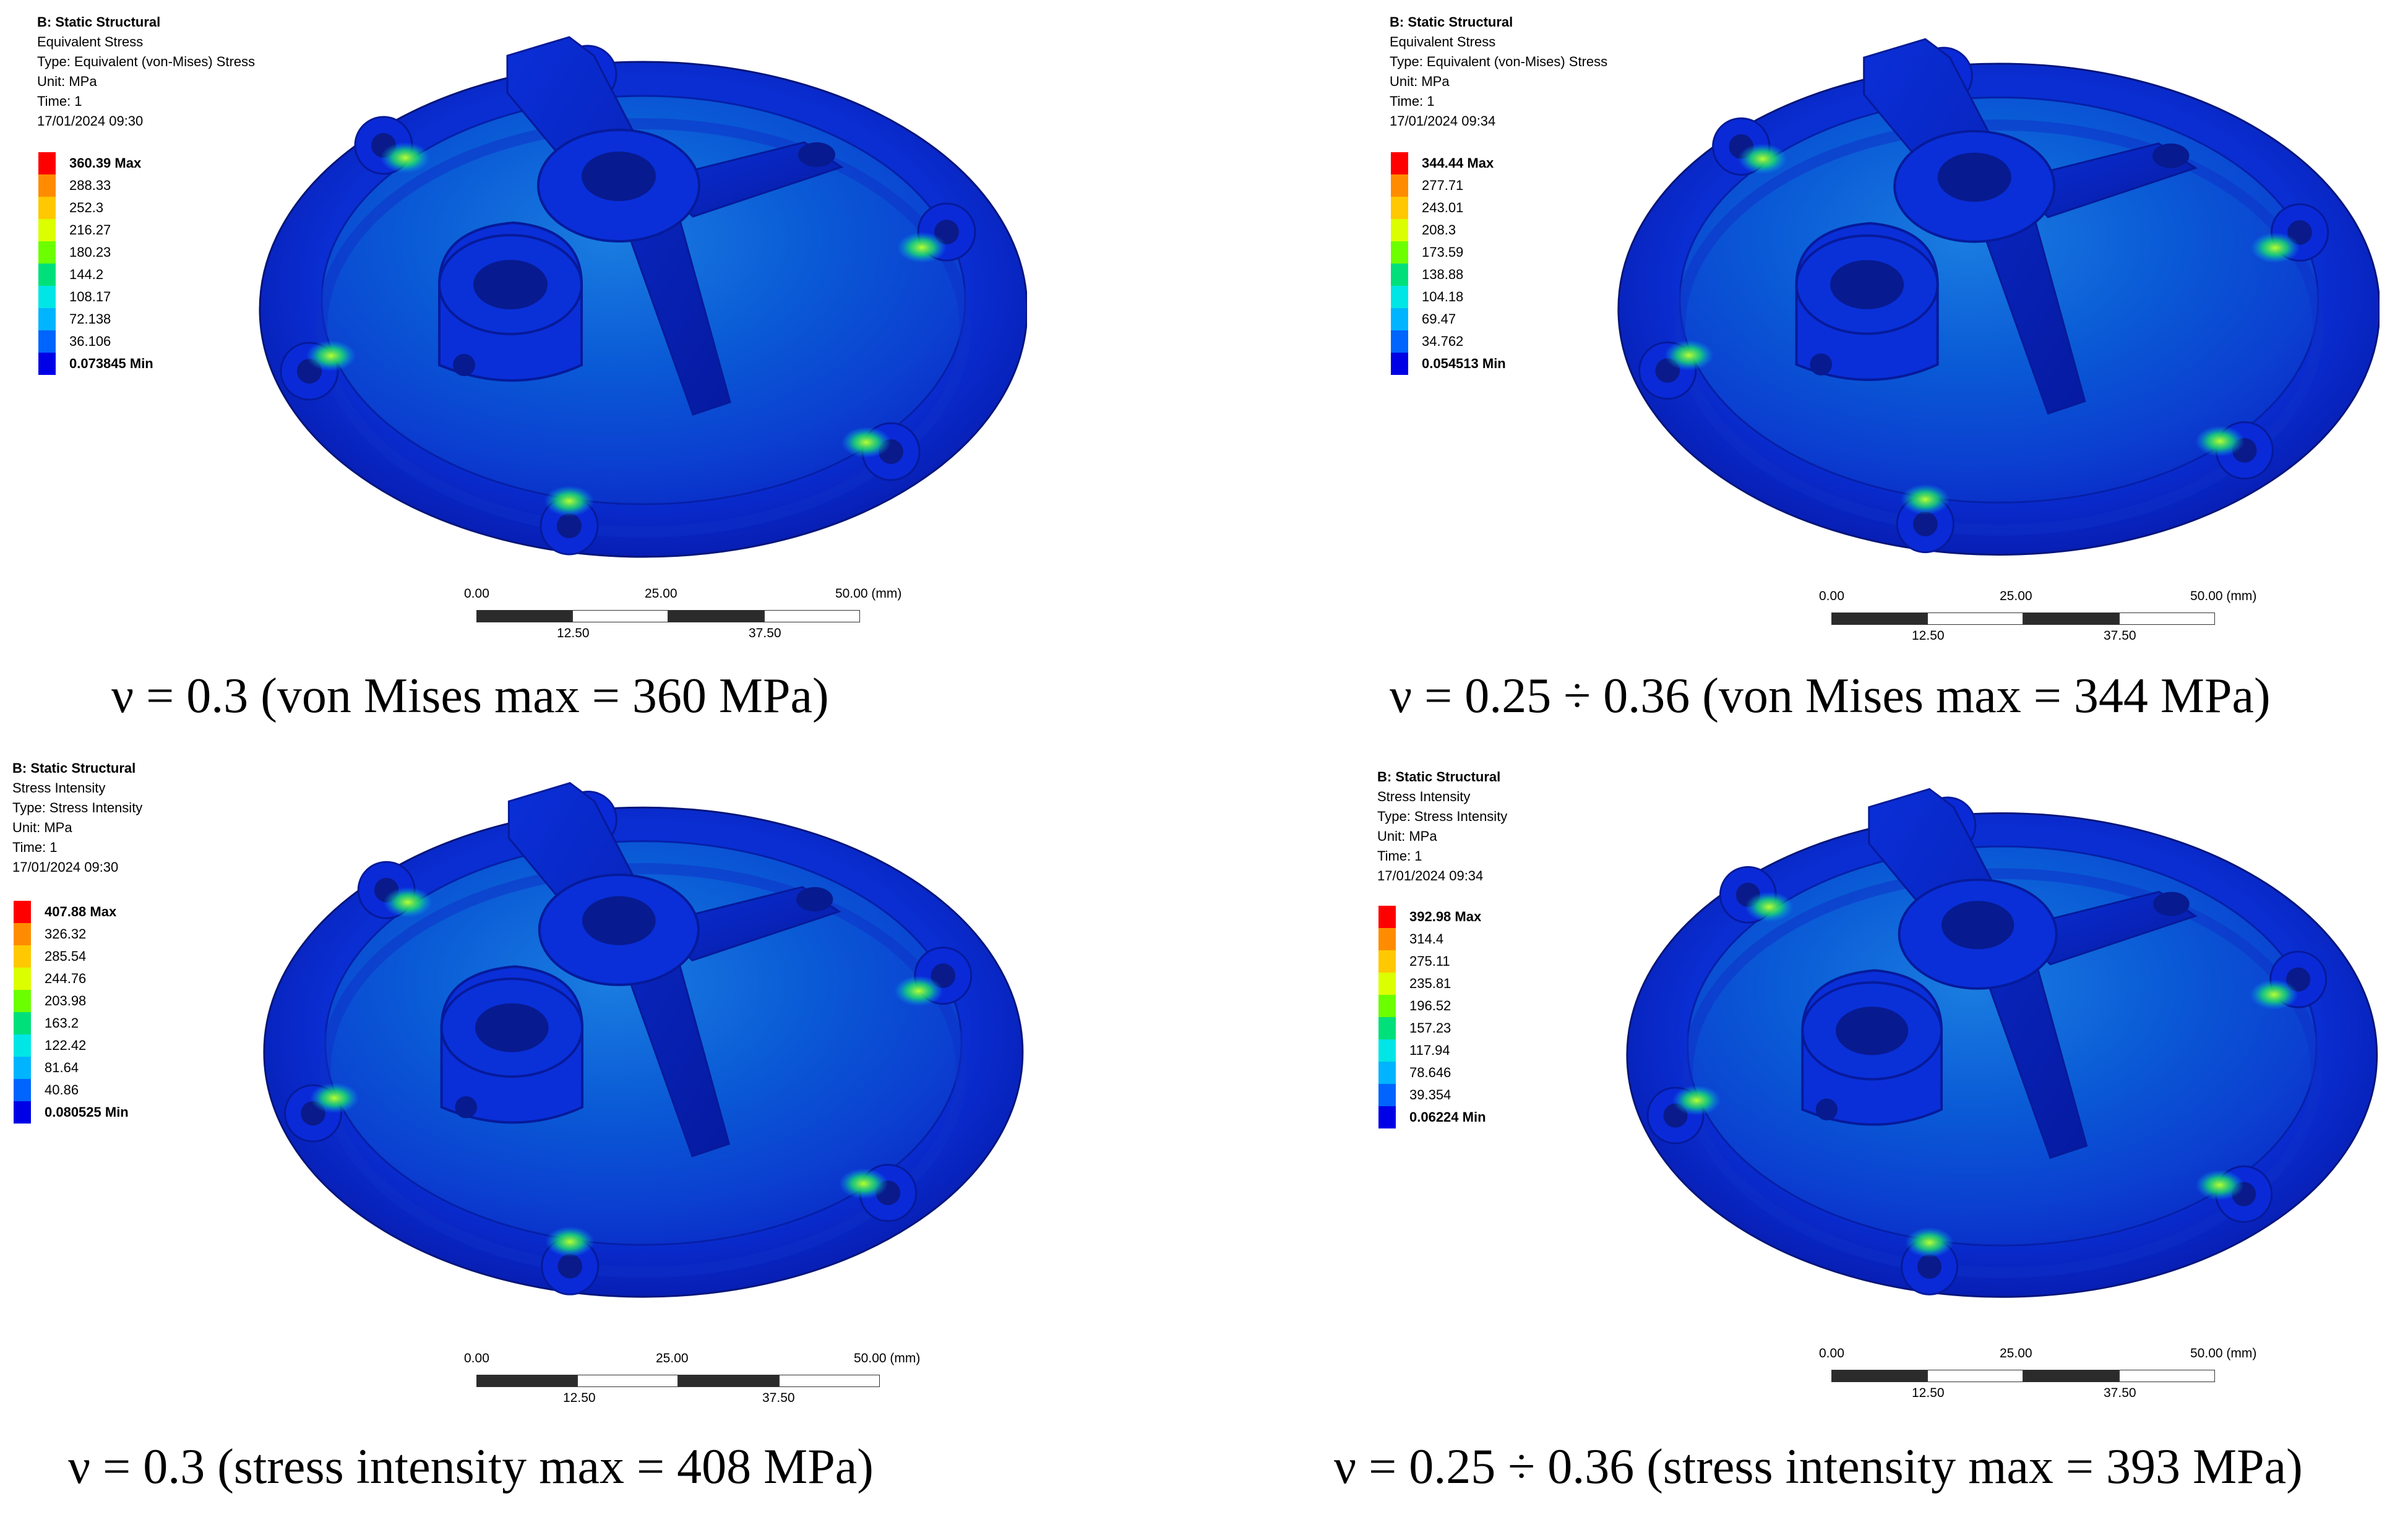 The width and height of the screenshot is (2408, 1517). Describe the element at coordinates (1426, 939) in the screenshot. I see `legend-value: 314.4` at that location.